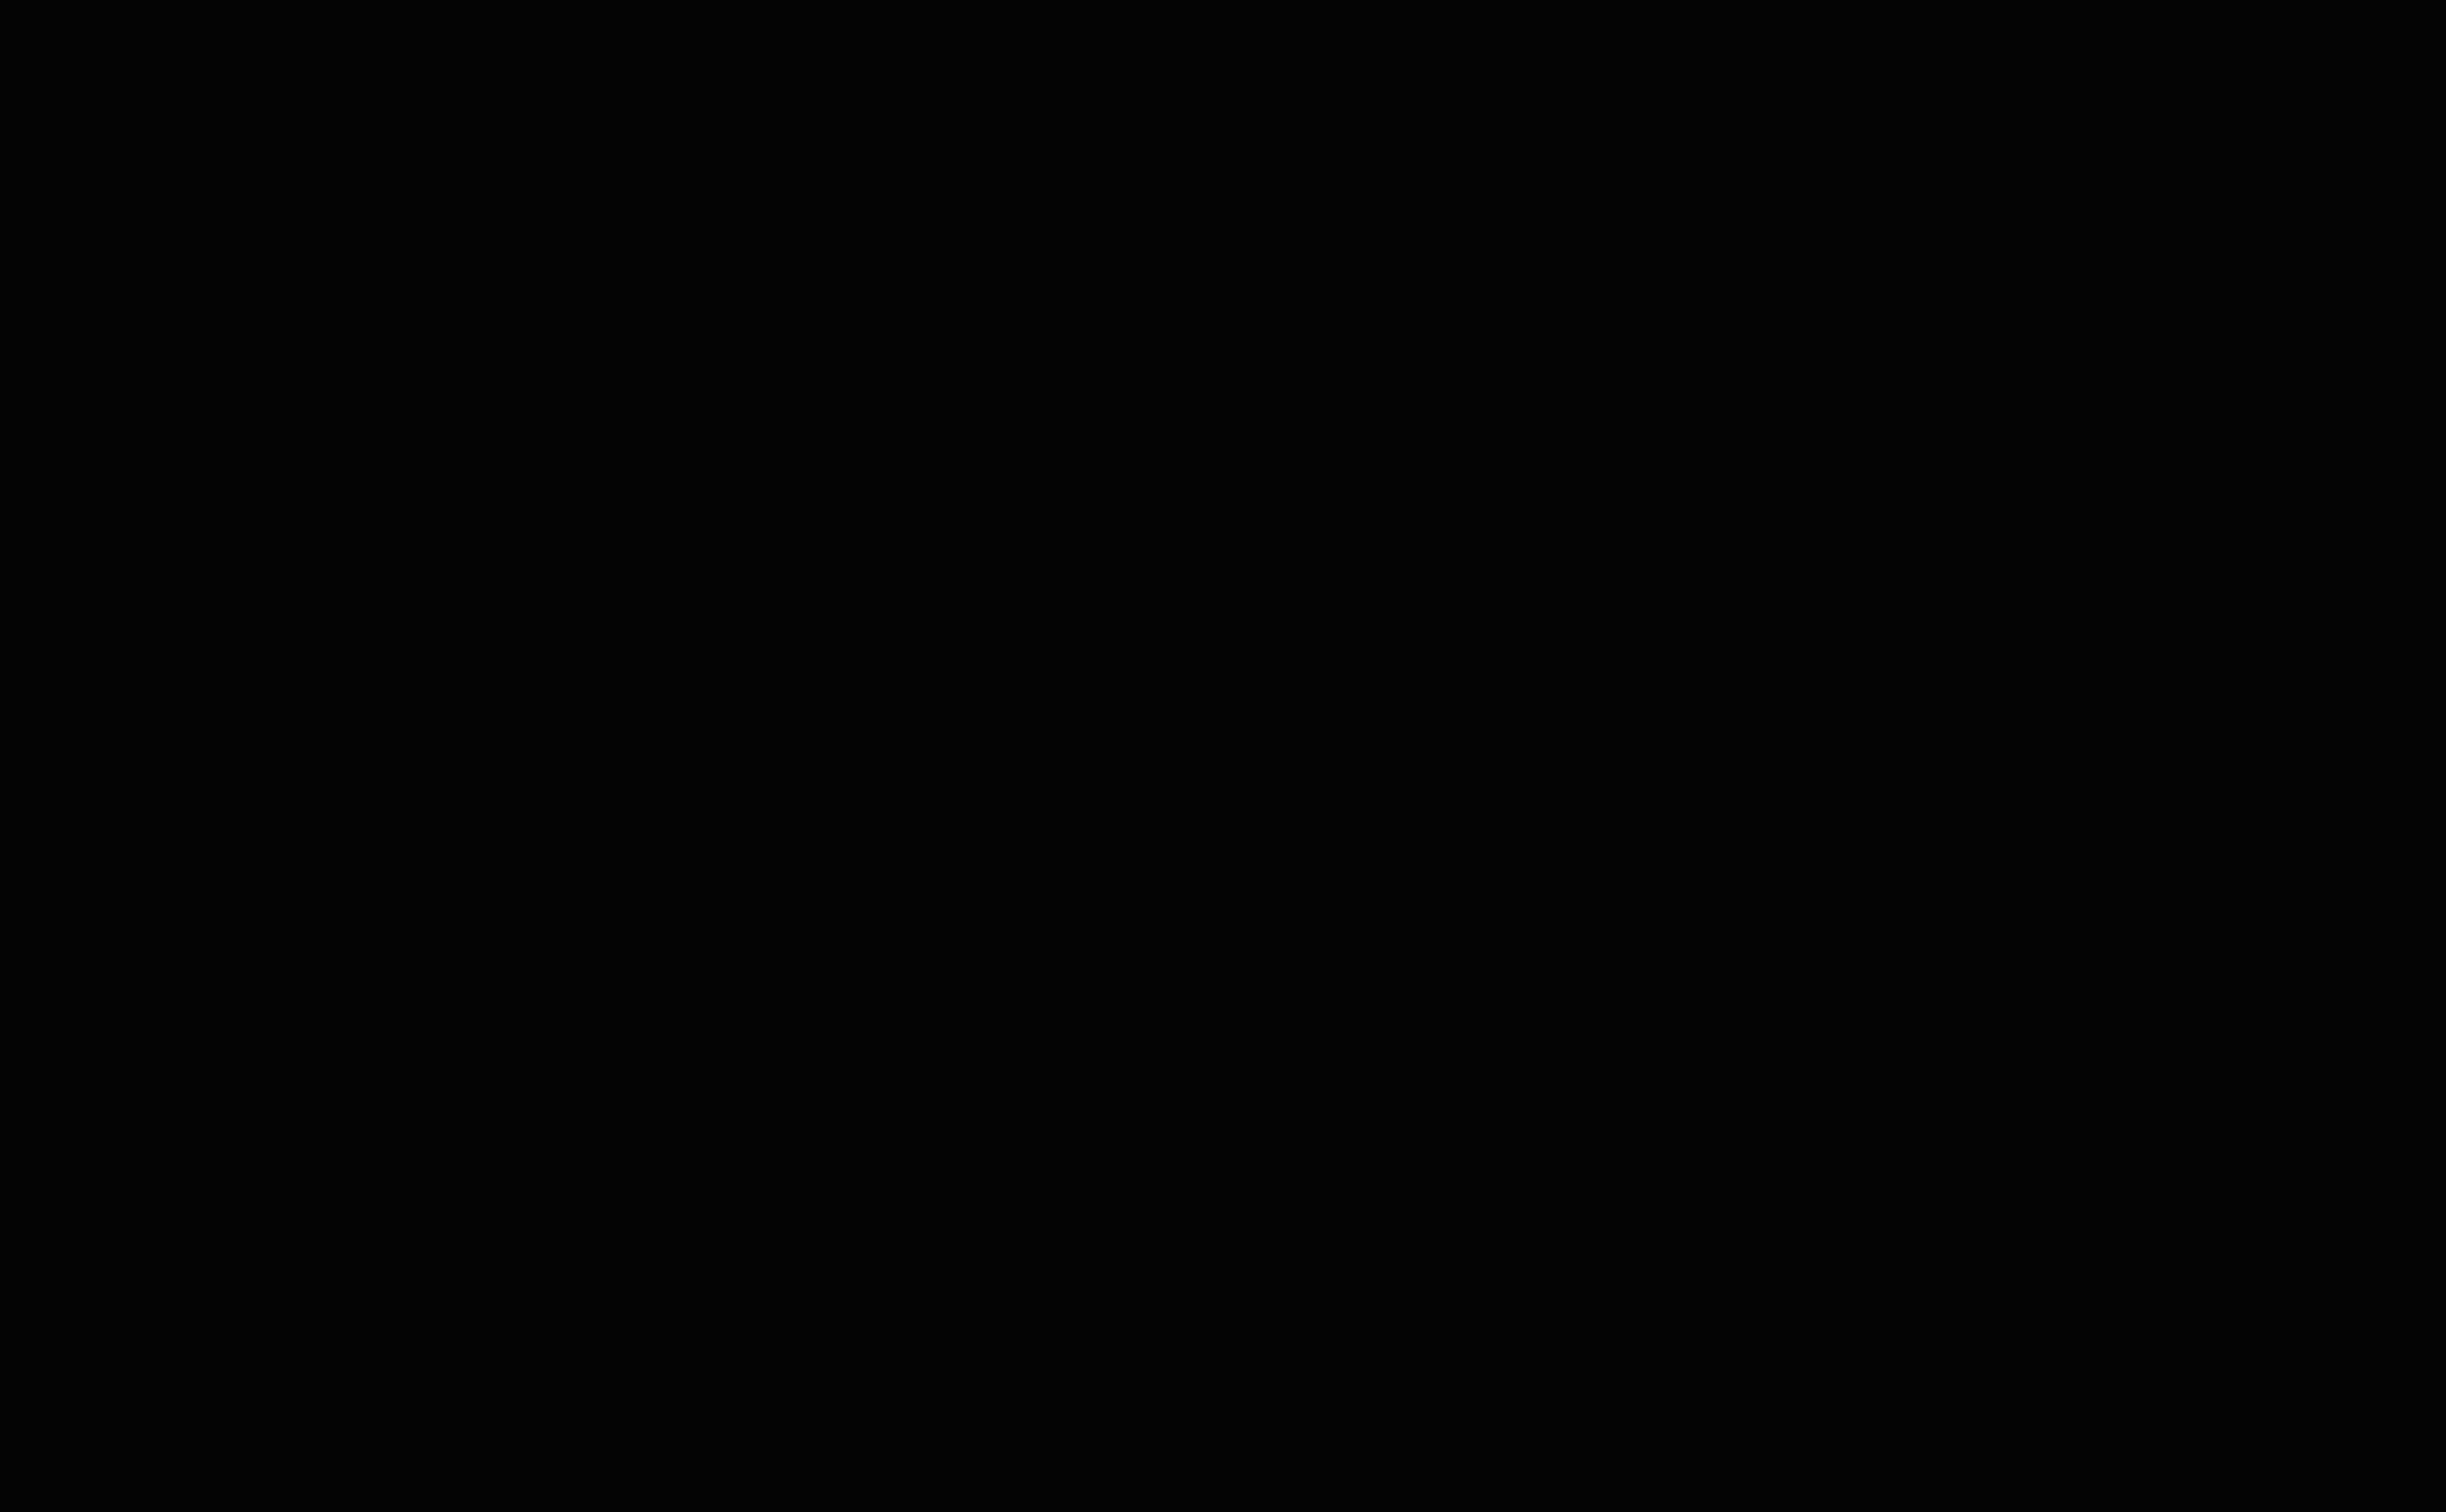 The width and height of the screenshot is (2446, 1512). I want to click on colorbar-gradient-canvas, so click(2122, 753).